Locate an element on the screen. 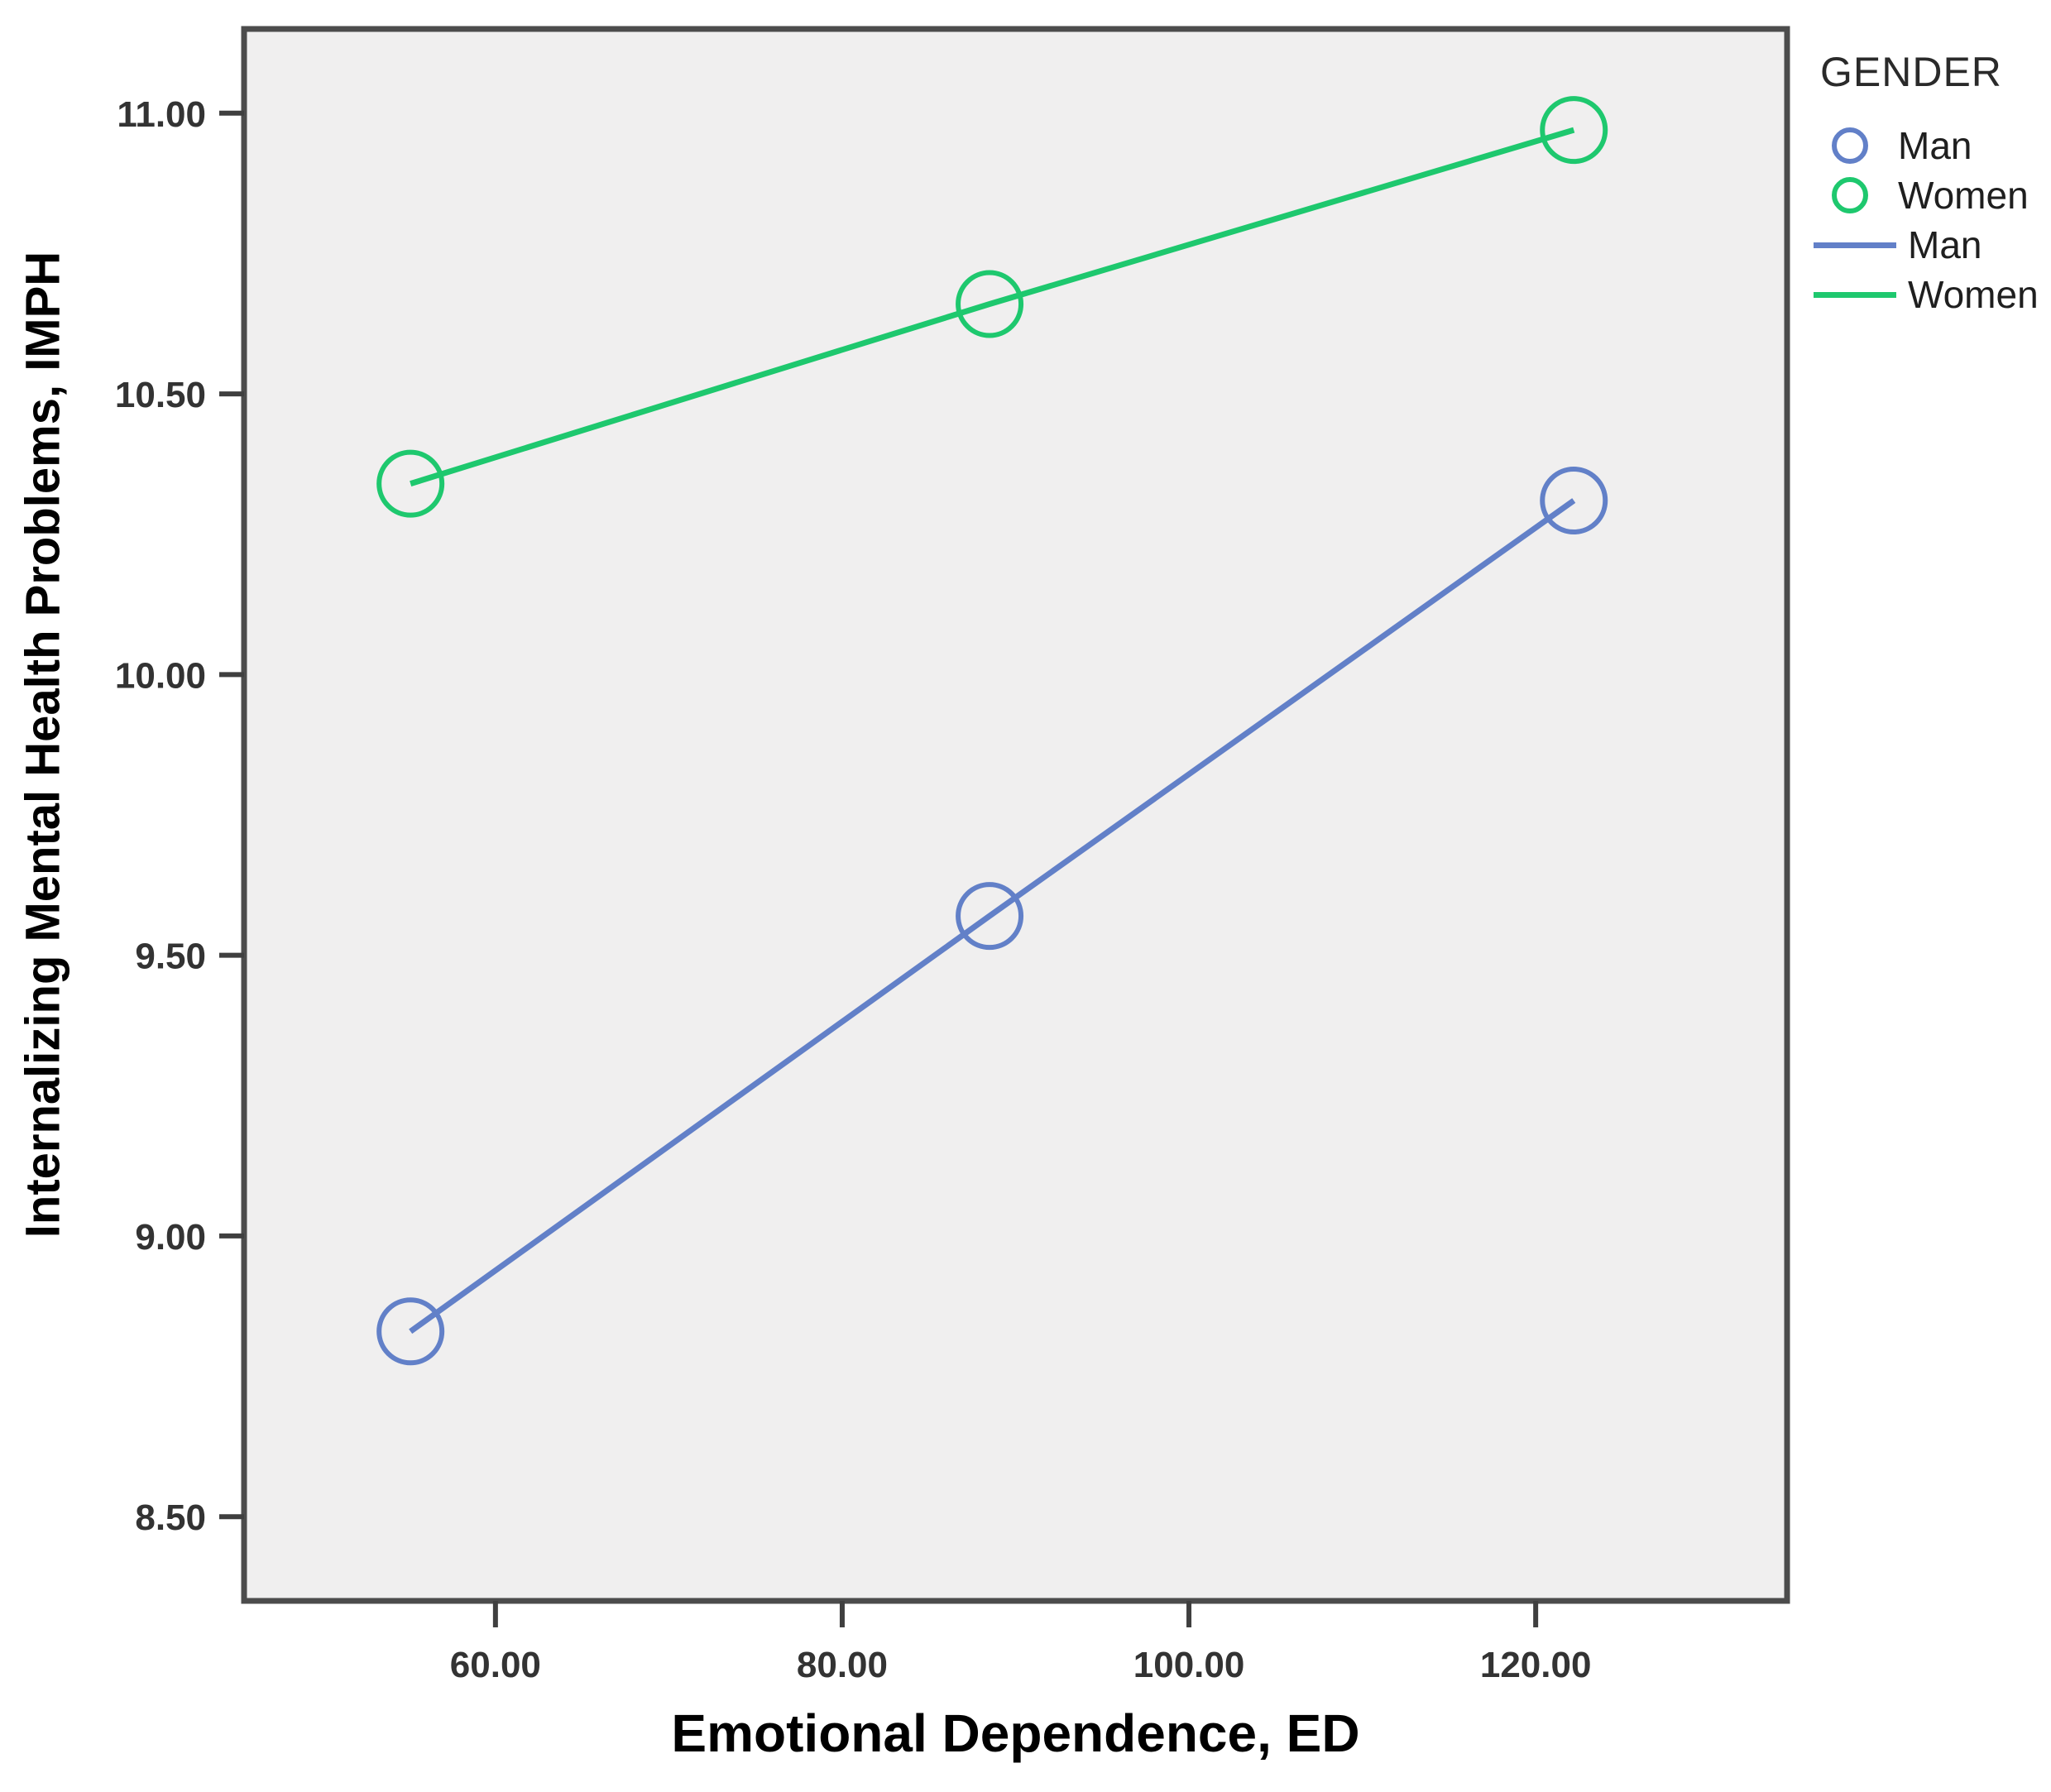  legend-entry-women-circle: Women is located at coordinates (1926, 195).